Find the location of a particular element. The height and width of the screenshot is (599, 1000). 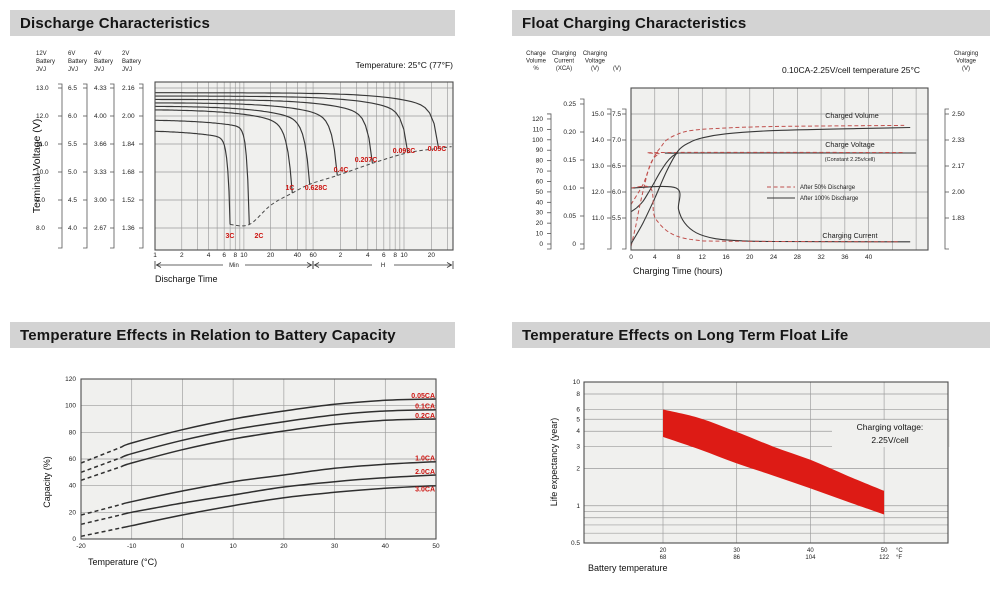

svg-text: JVJ is located at coordinates (73, 70).